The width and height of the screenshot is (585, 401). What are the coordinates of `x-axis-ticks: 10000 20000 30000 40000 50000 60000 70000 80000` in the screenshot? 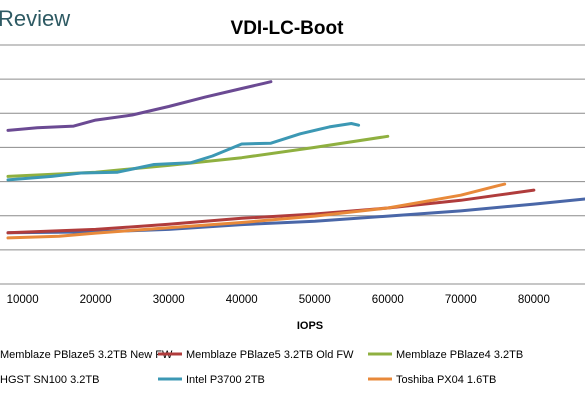 It's located at (278, 300).